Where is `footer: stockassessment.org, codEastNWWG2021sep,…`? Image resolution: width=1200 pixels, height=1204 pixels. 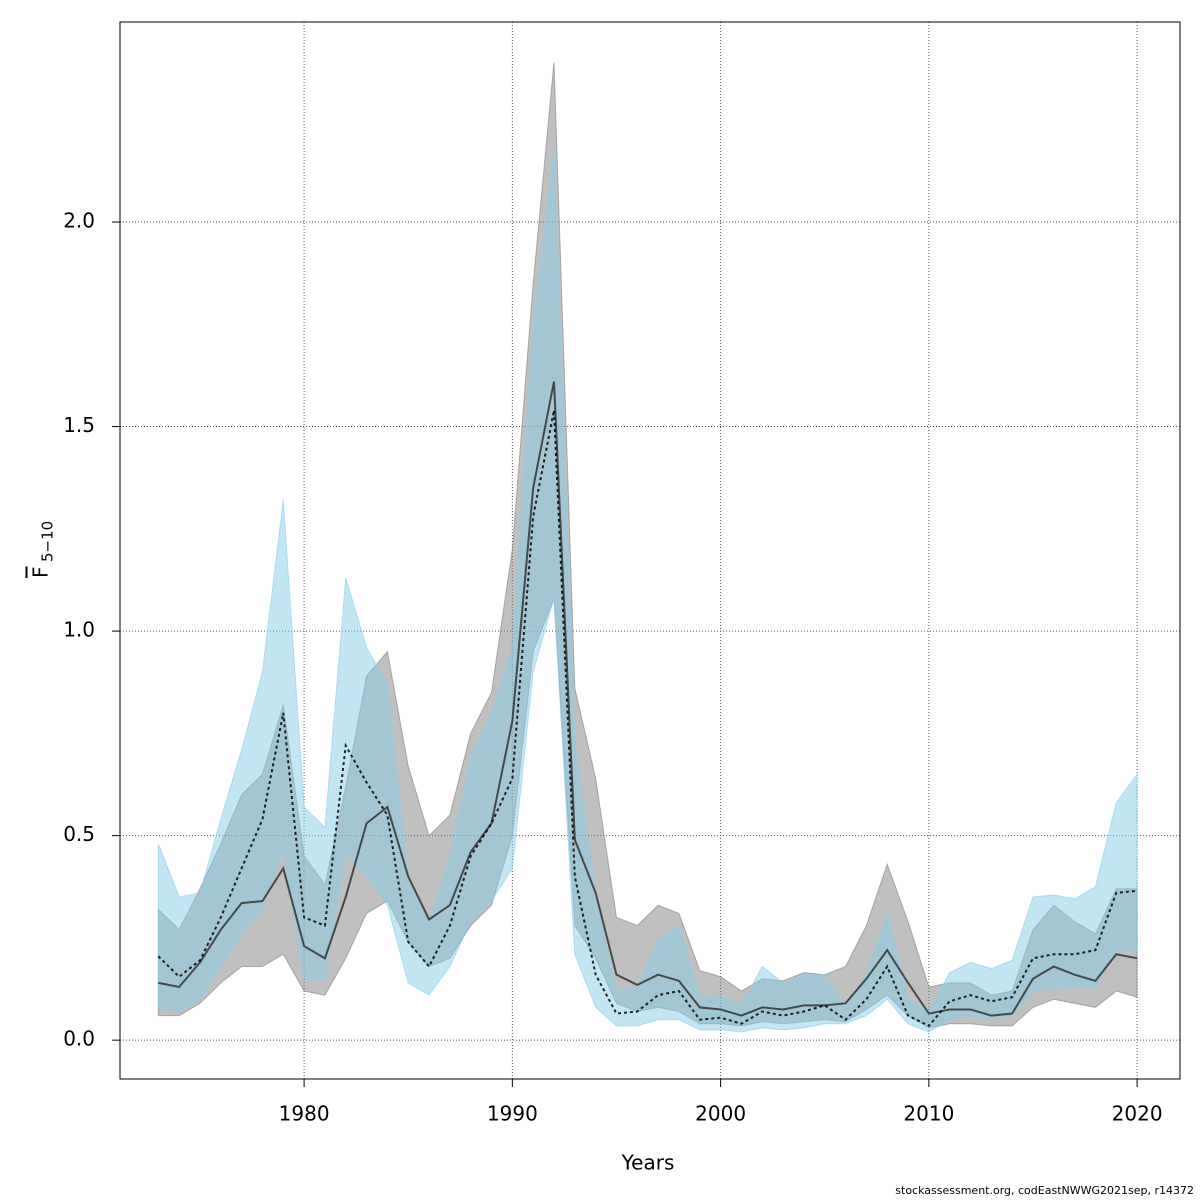 footer: stockassessment.org, codEastNWWG2021sep,… is located at coordinates (1044, 1190).